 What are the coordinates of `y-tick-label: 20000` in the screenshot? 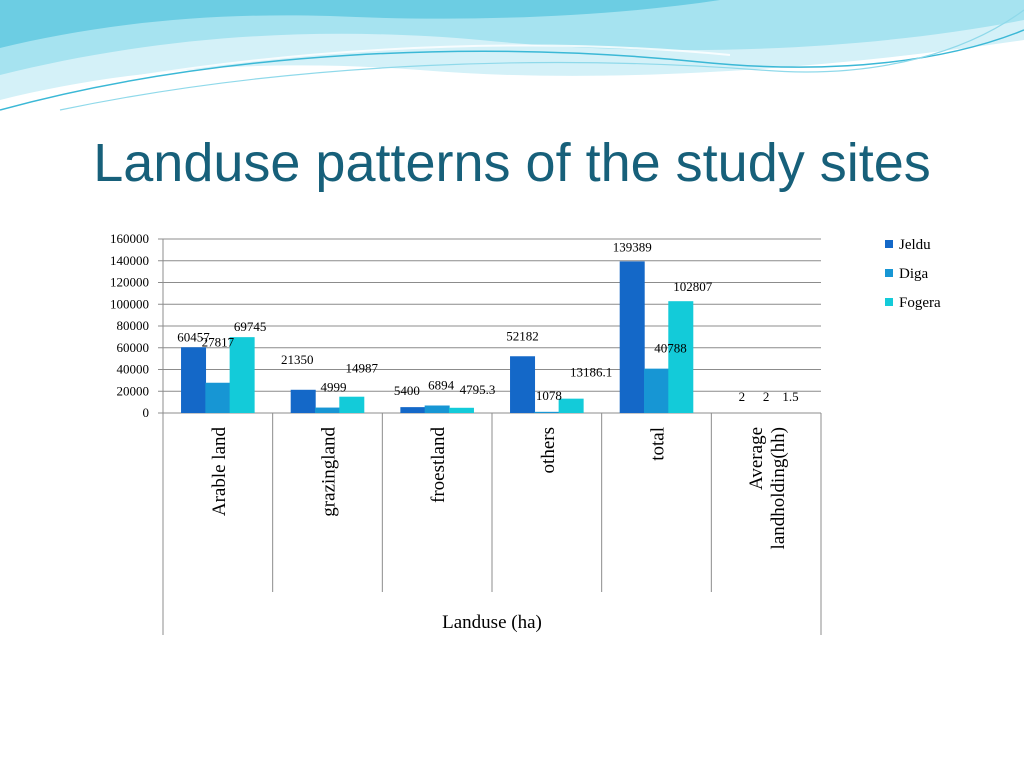 It's located at (133, 390).